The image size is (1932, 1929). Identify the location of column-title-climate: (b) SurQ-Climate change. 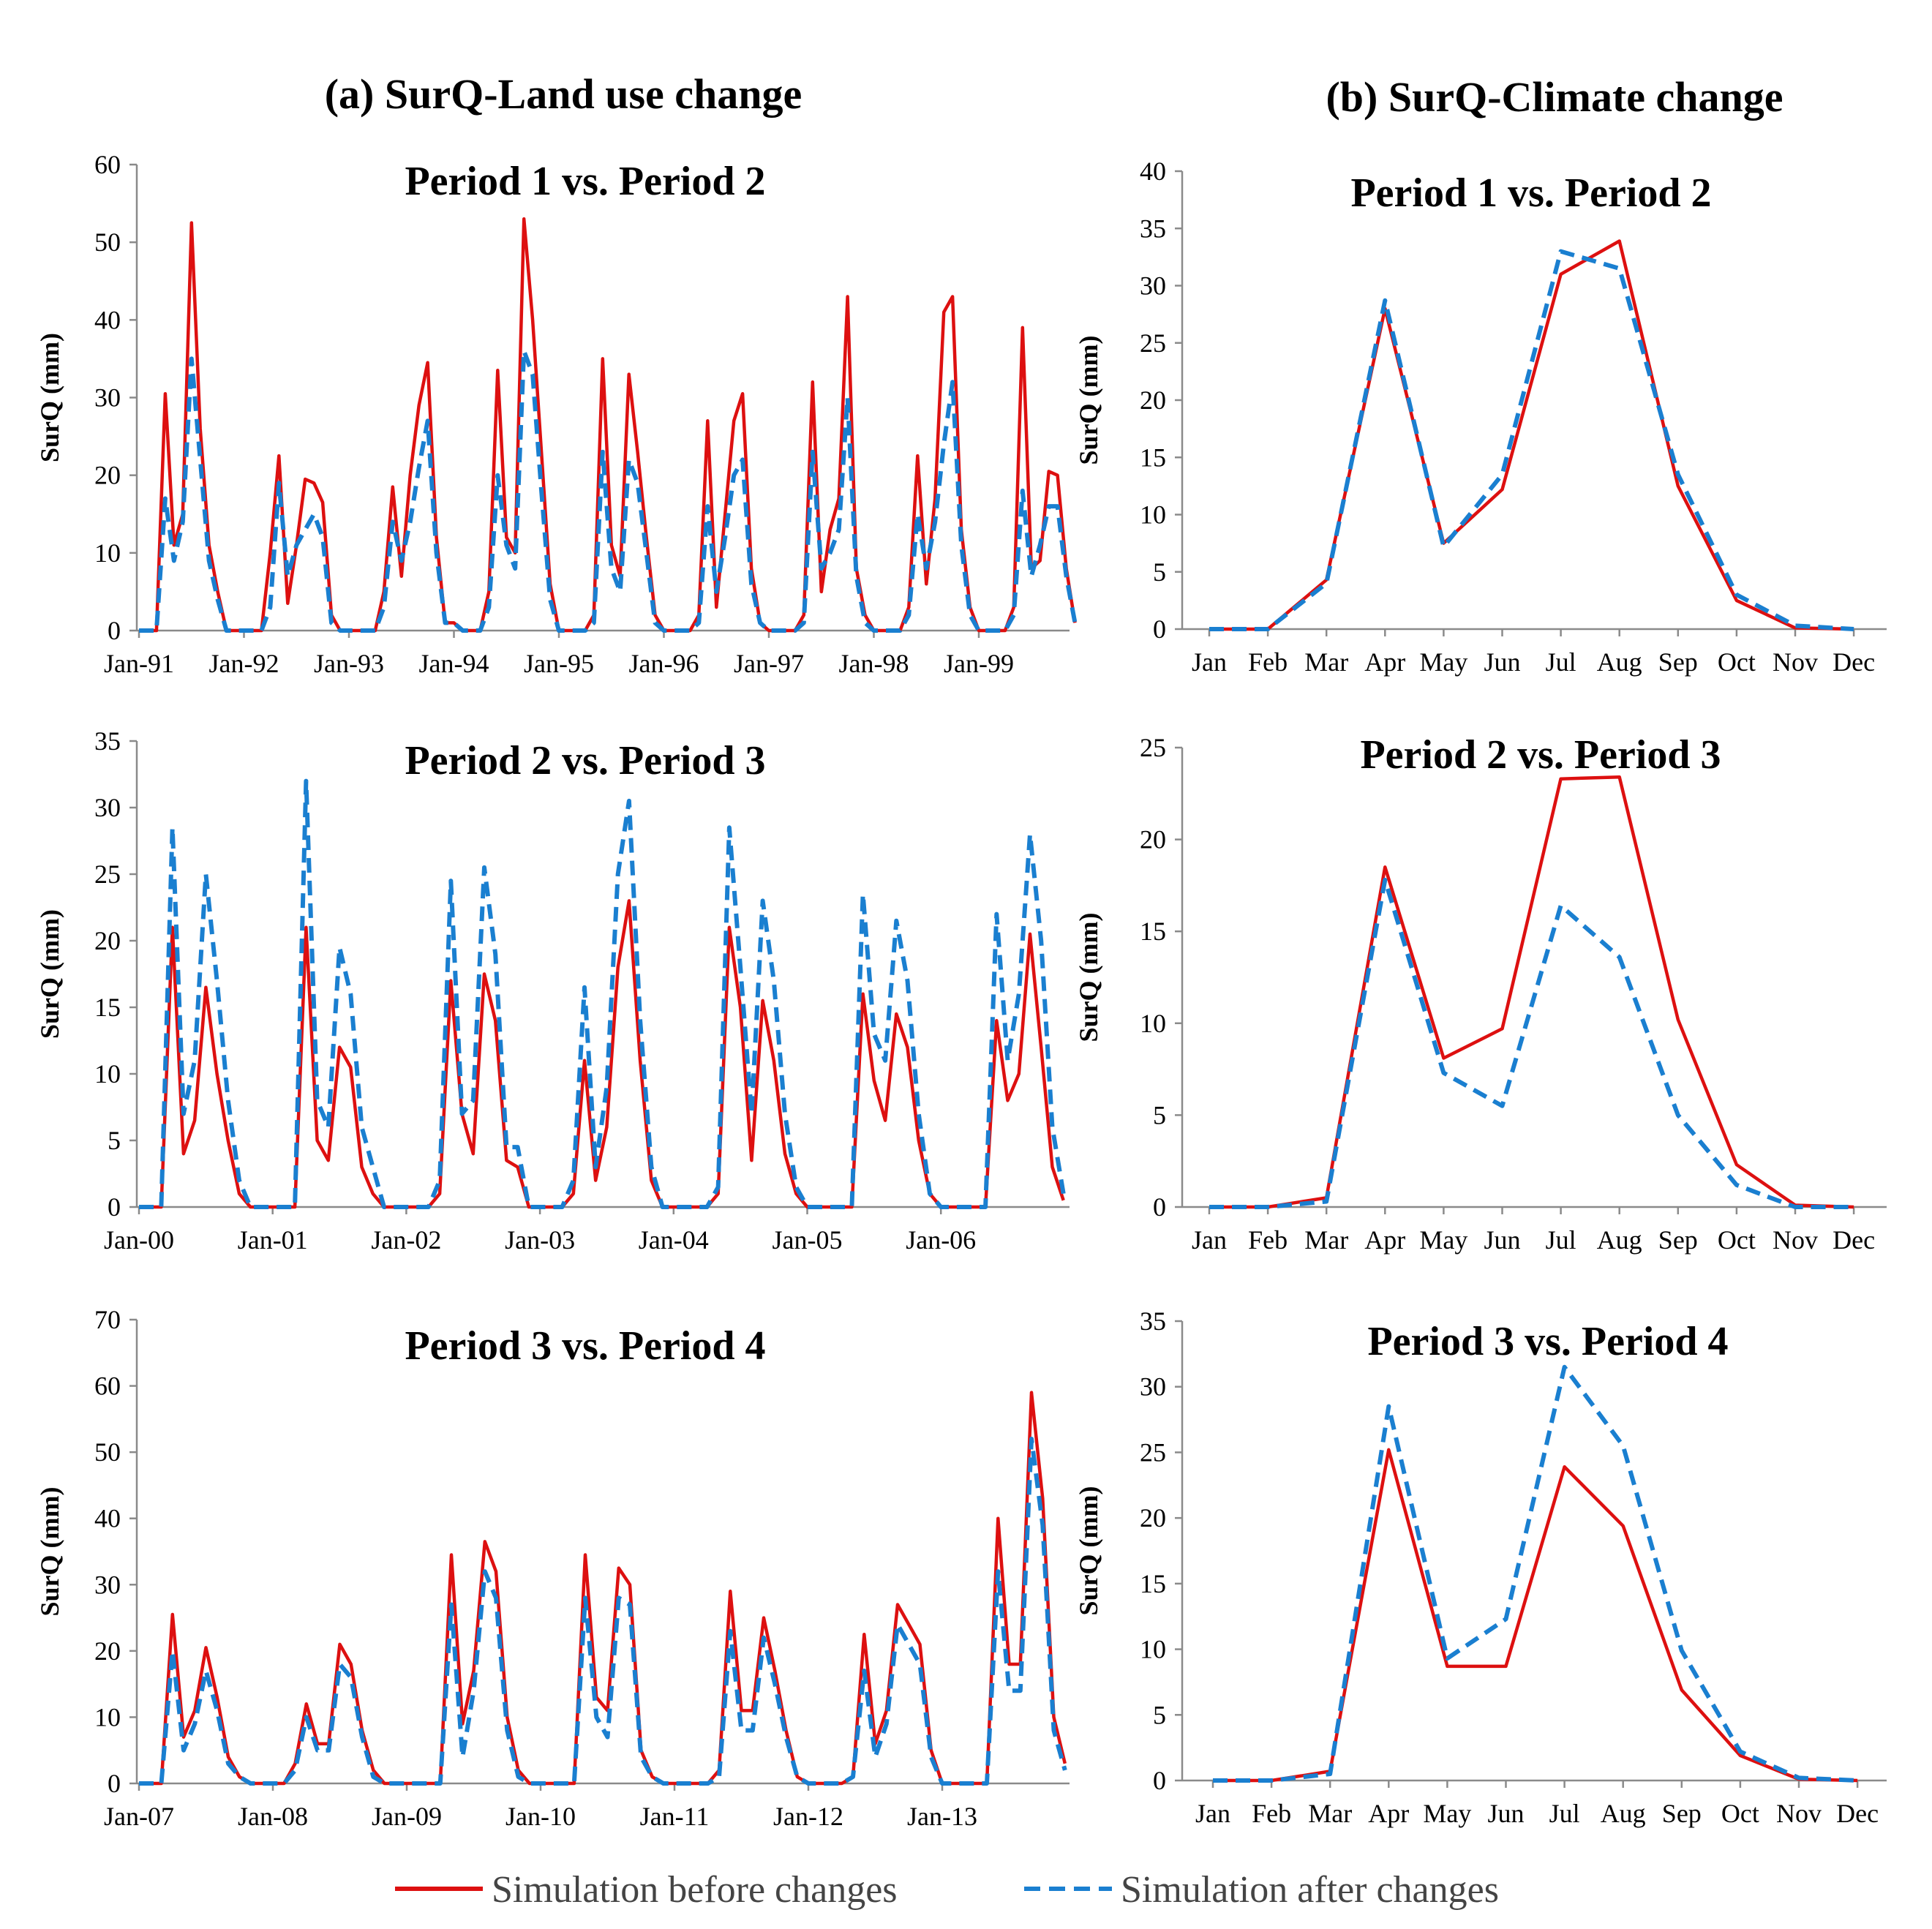
(1554, 97).